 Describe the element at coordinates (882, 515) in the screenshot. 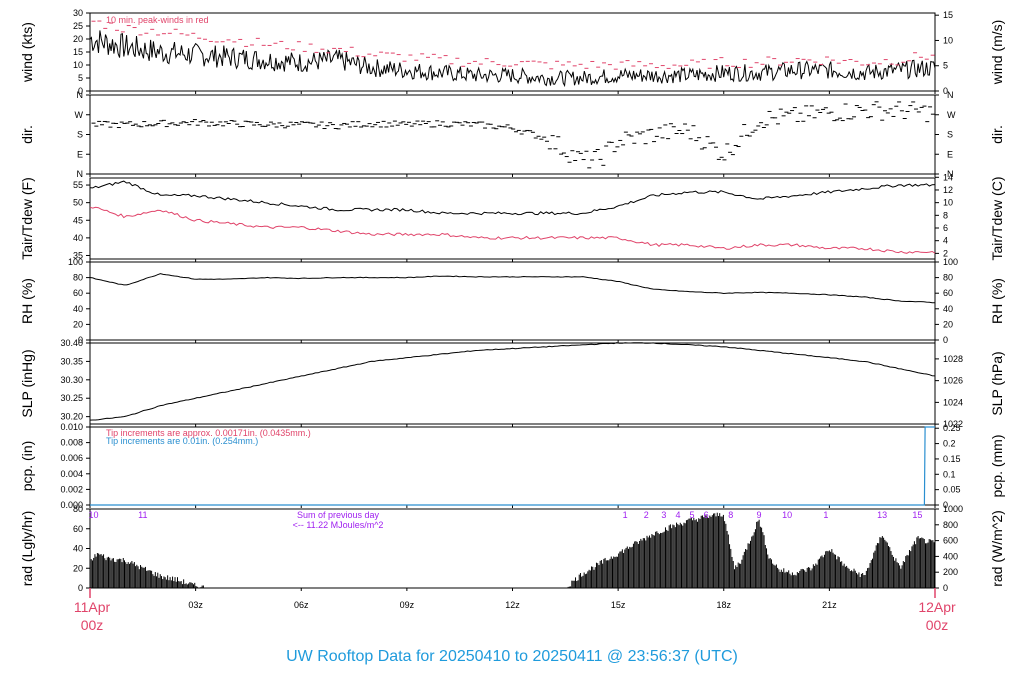

I see `rad-hour-marker: 13` at that location.